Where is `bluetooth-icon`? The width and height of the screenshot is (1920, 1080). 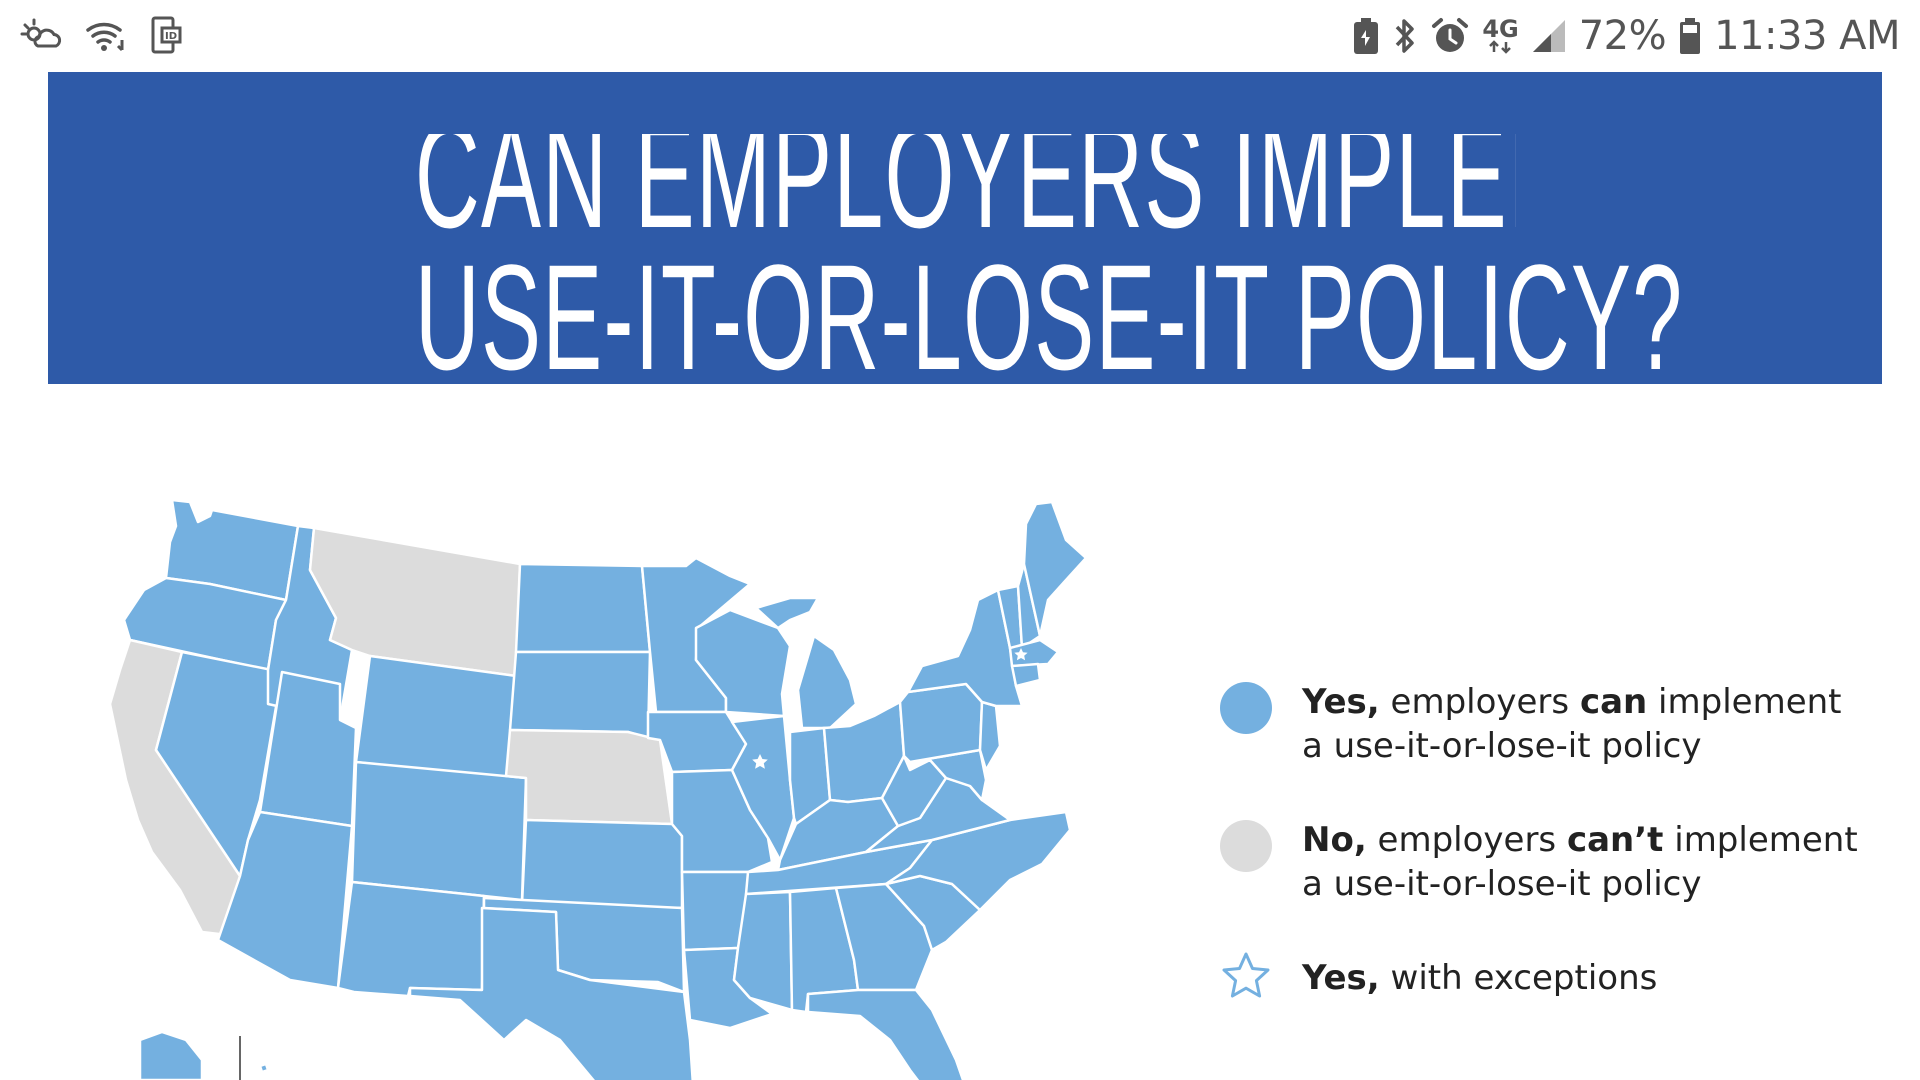
bluetooth-icon is located at coordinates (1405, 36).